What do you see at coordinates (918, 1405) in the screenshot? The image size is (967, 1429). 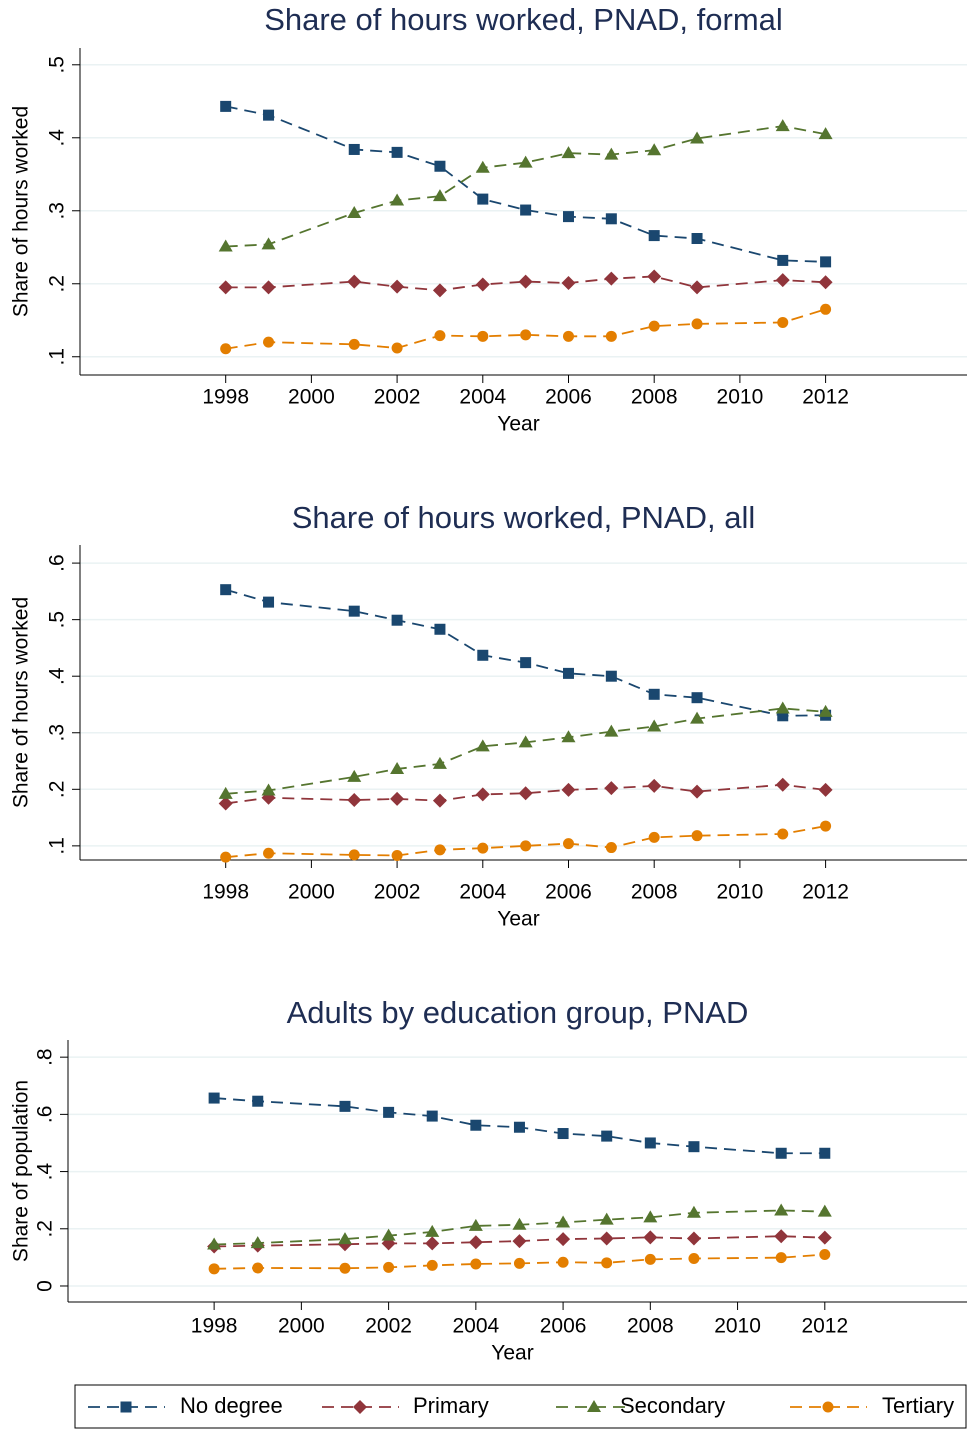 I see `legend-label: Tertiary` at bounding box center [918, 1405].